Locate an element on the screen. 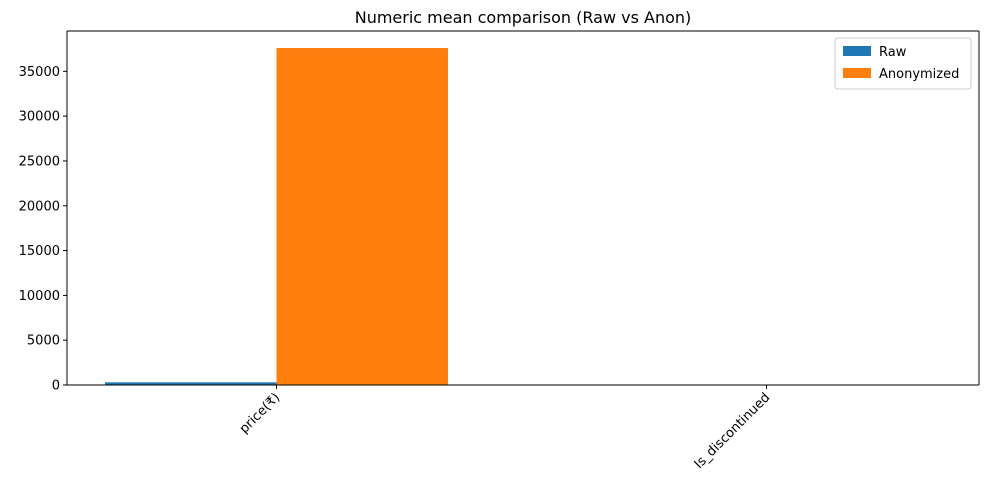 The height and width of the screenshot is (490, 989). y-tick-label: 15000 is located at coordinates (39, 251).